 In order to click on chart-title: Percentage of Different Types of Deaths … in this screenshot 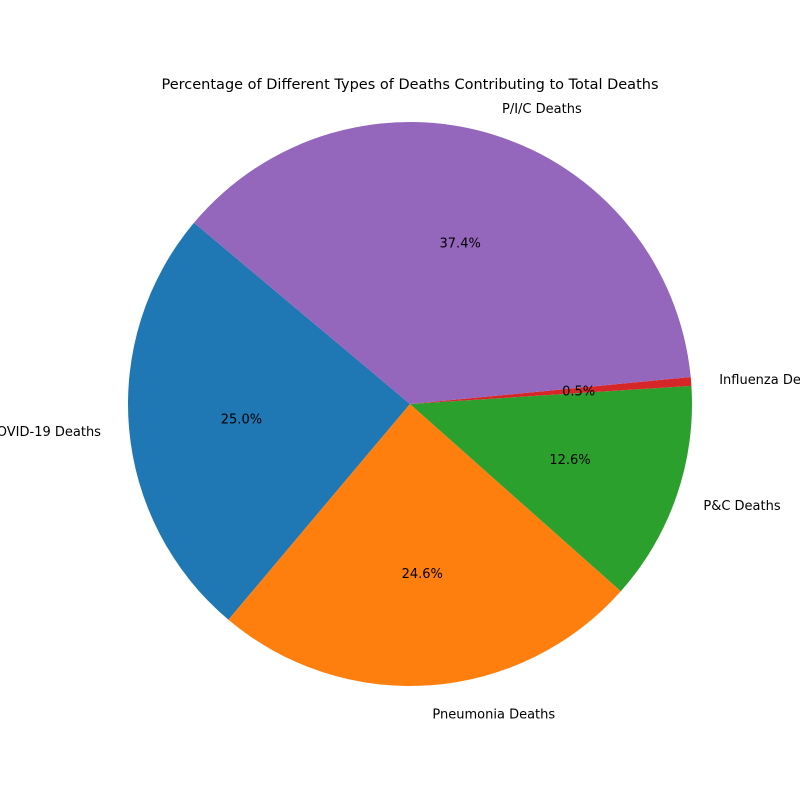, I will do `click(410, 85)`.